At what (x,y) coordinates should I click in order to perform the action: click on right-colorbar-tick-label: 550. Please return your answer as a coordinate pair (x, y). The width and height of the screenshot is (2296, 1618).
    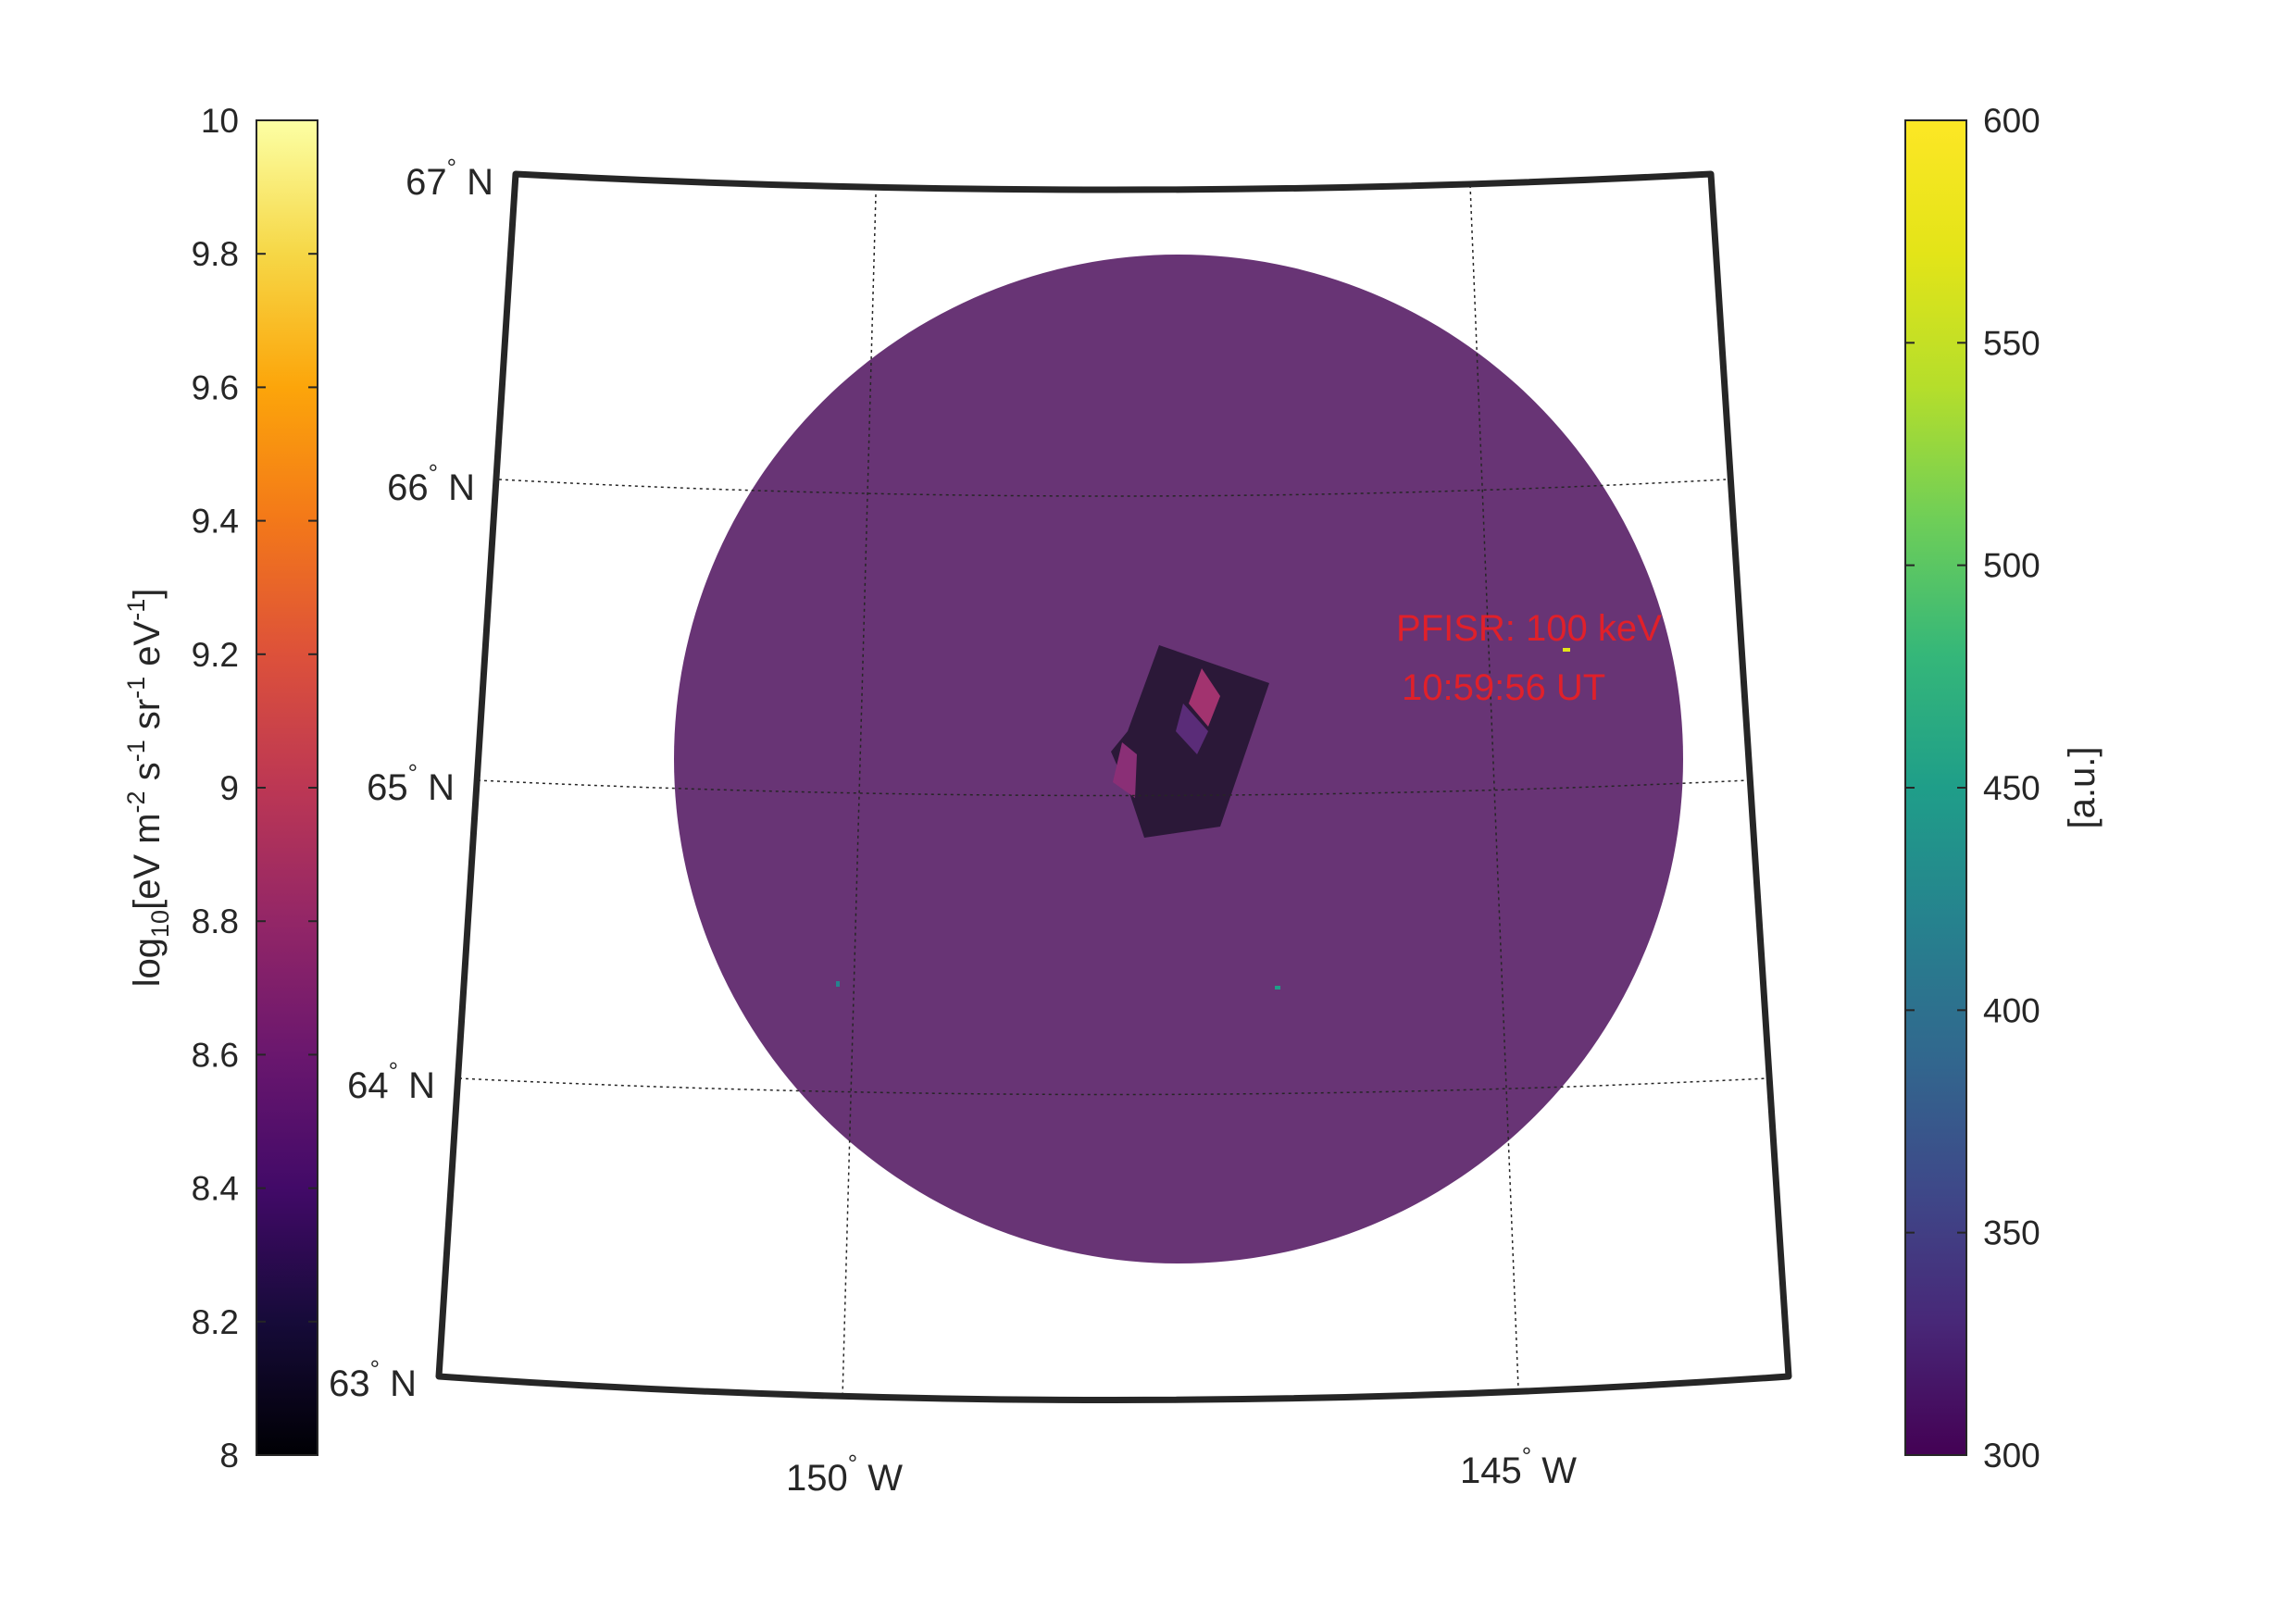
    Looking at the image, I should click on (2011, 343).